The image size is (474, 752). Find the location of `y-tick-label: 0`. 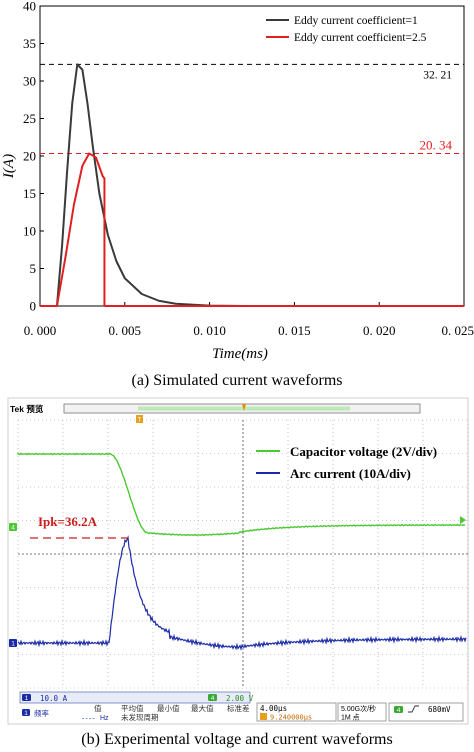

y-tick-label: 0 is located at coordinates (33, 306).